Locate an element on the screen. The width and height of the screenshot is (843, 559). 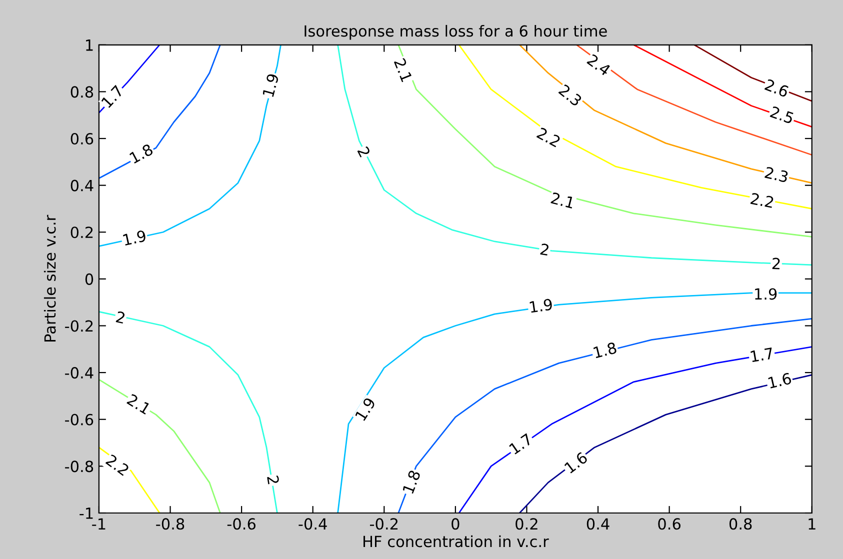
y-tick-label: -1 is located at coordinates (86, 513).